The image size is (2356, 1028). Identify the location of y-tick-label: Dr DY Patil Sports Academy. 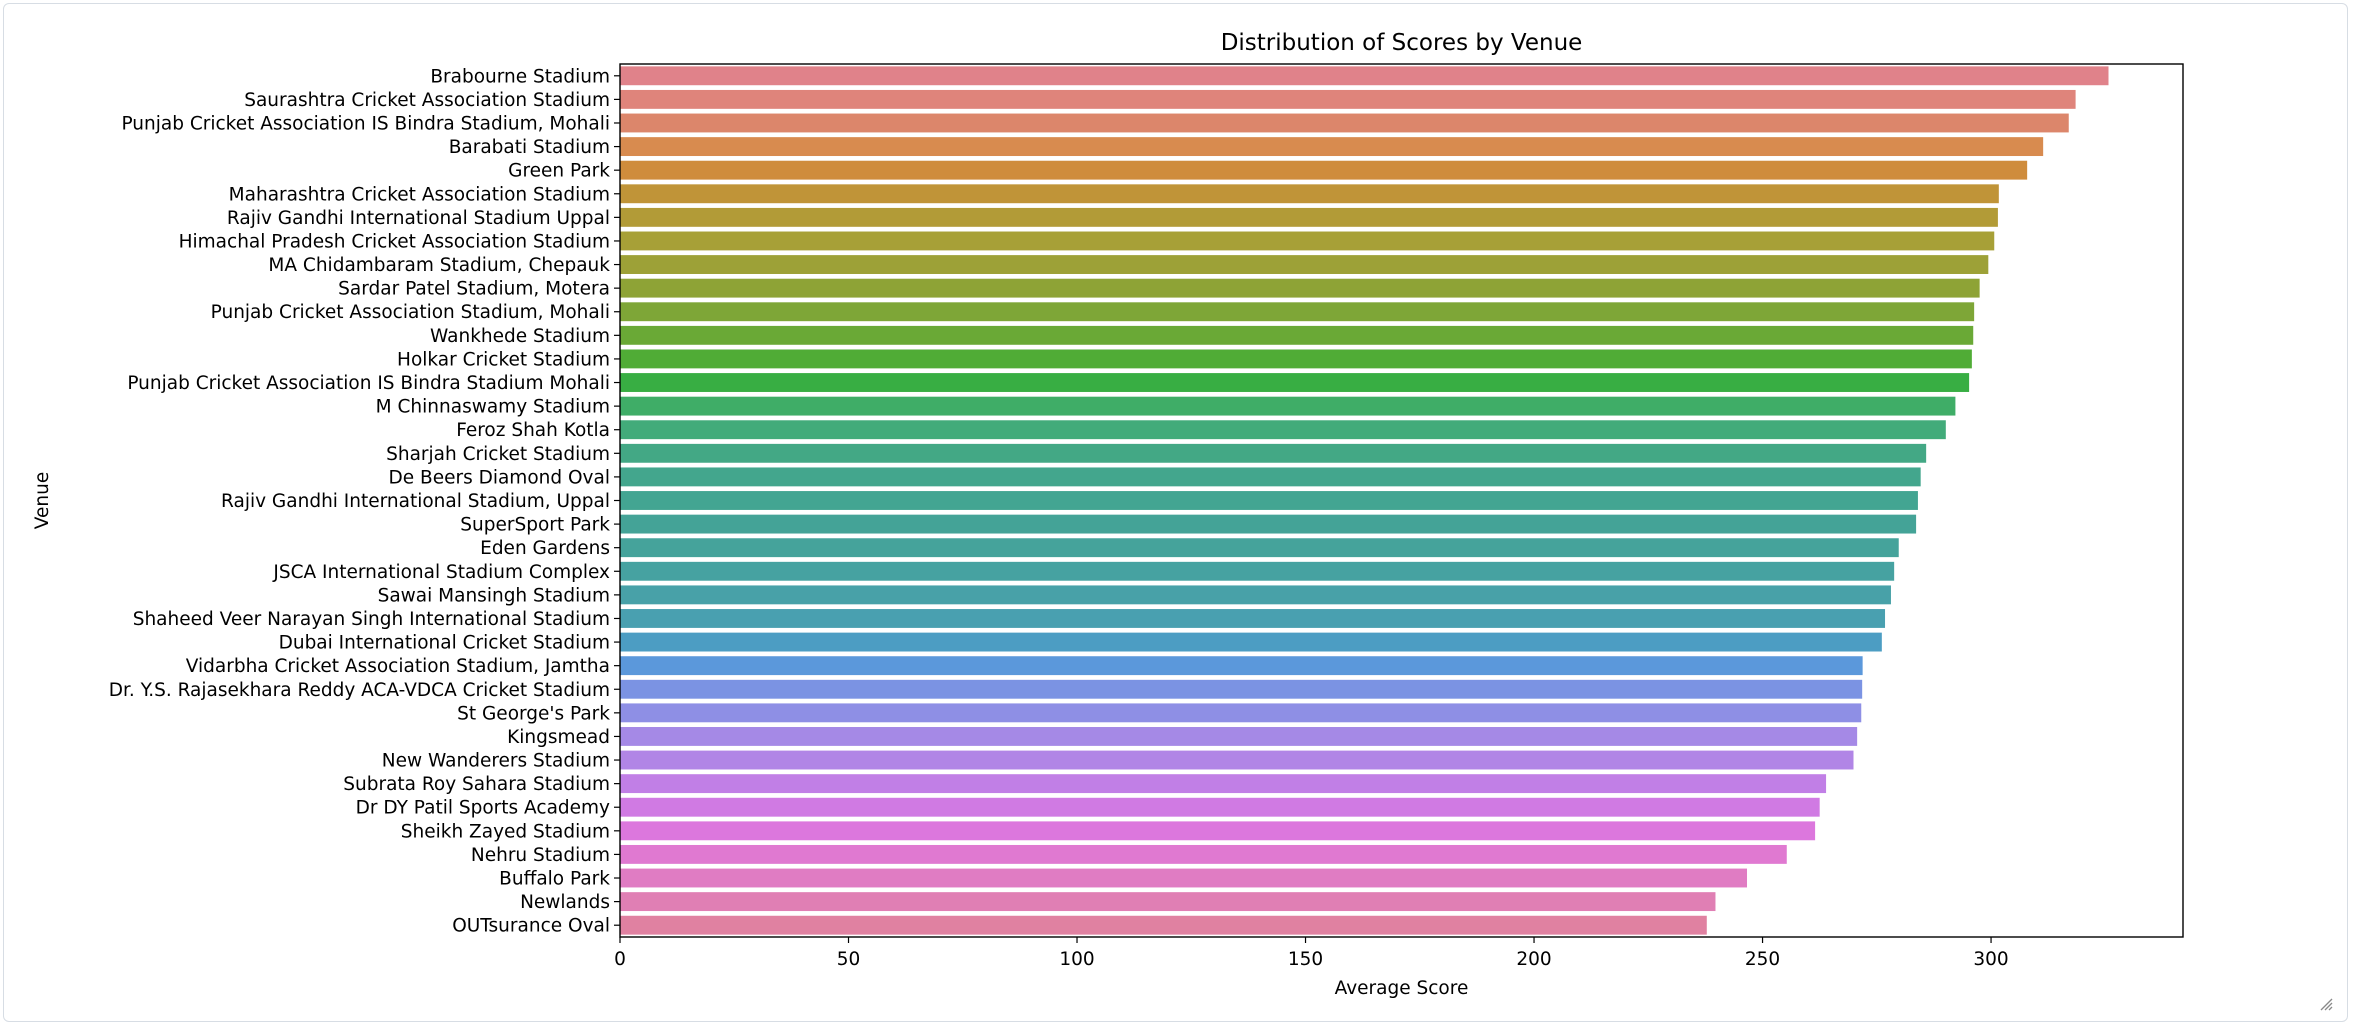
(483, 808).